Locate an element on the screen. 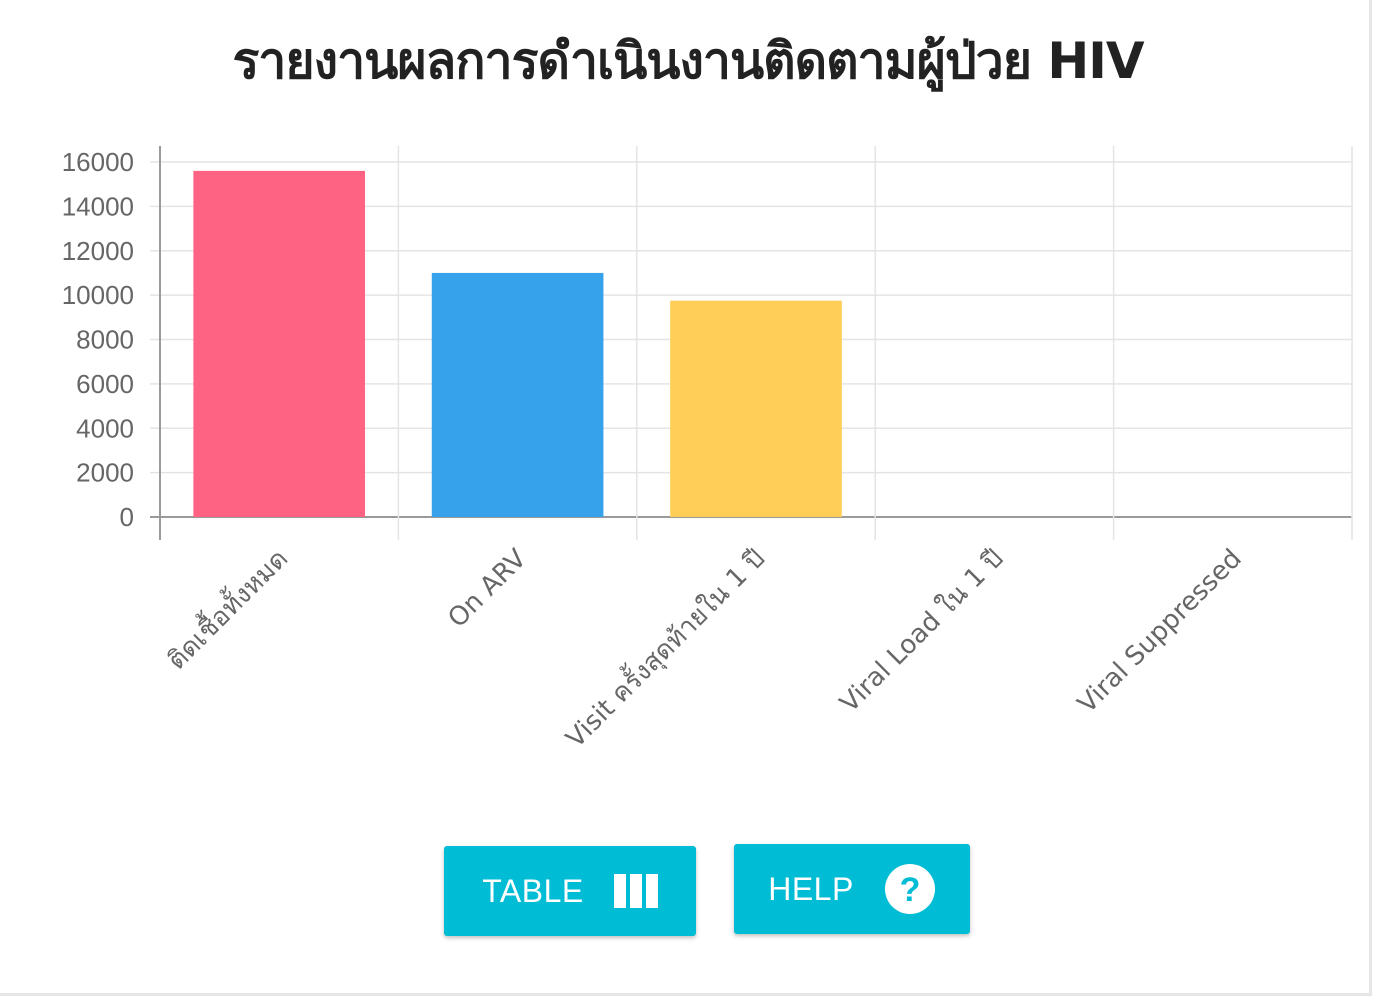  help-button: HELP ? is located at coordinates (852, 889).